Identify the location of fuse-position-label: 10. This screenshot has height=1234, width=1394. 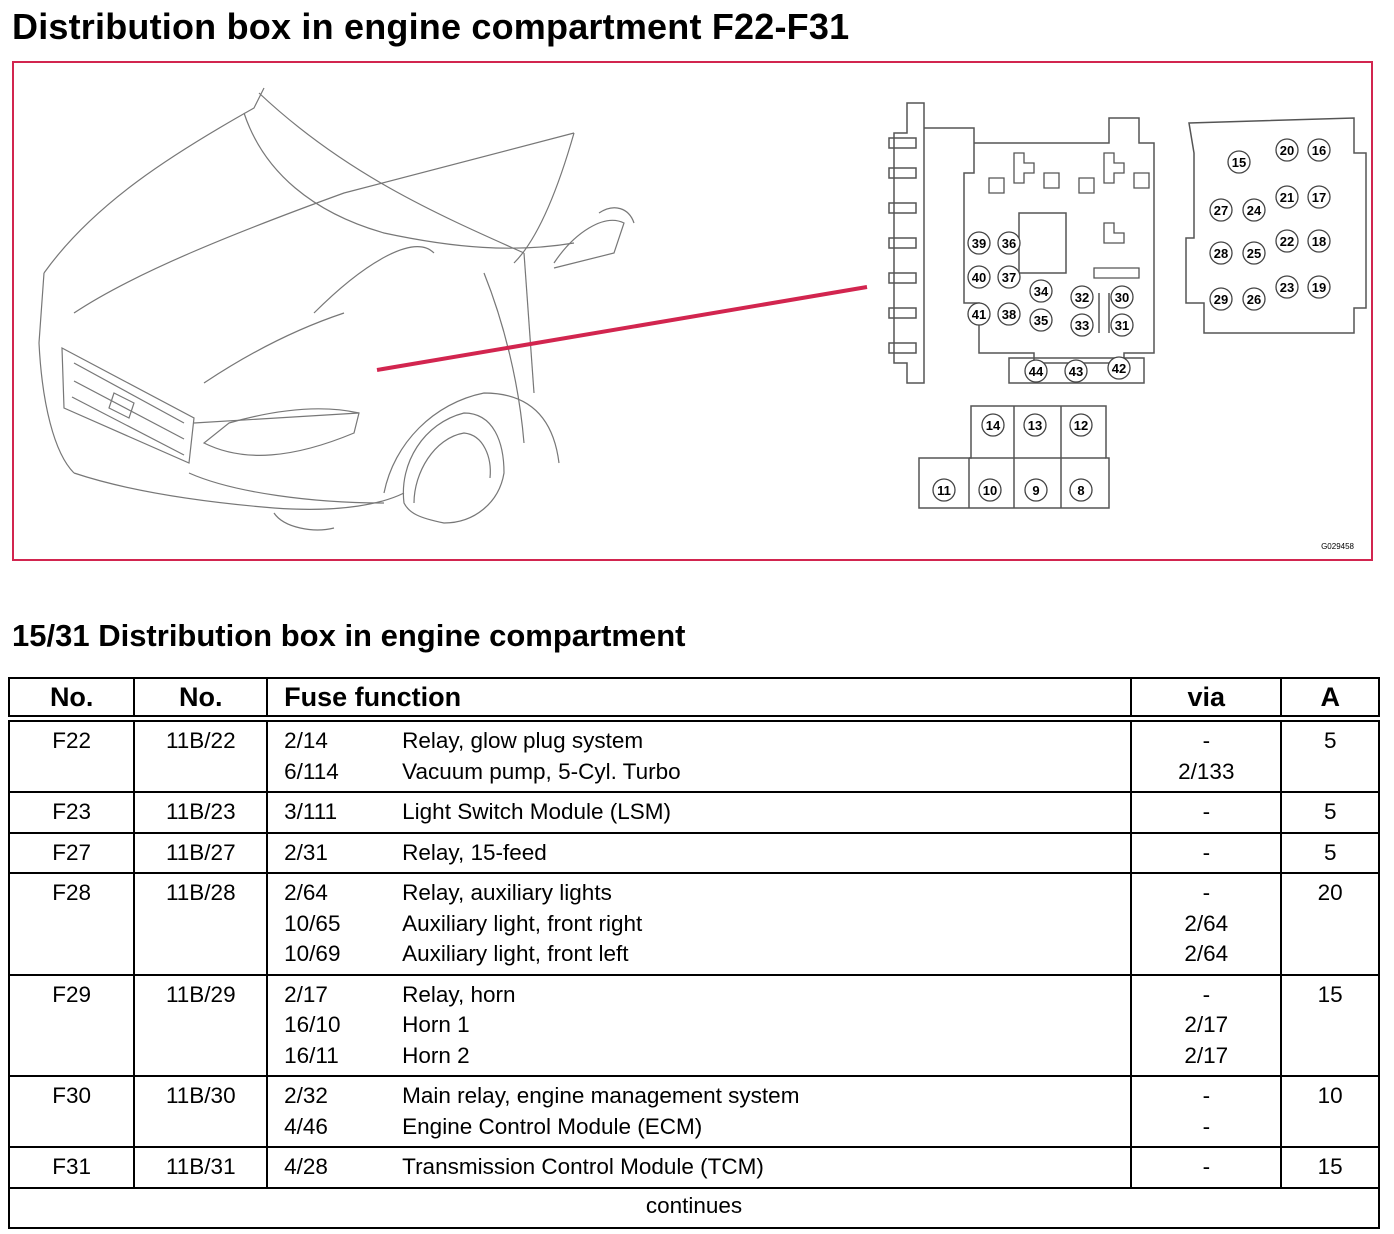
(990, 490).